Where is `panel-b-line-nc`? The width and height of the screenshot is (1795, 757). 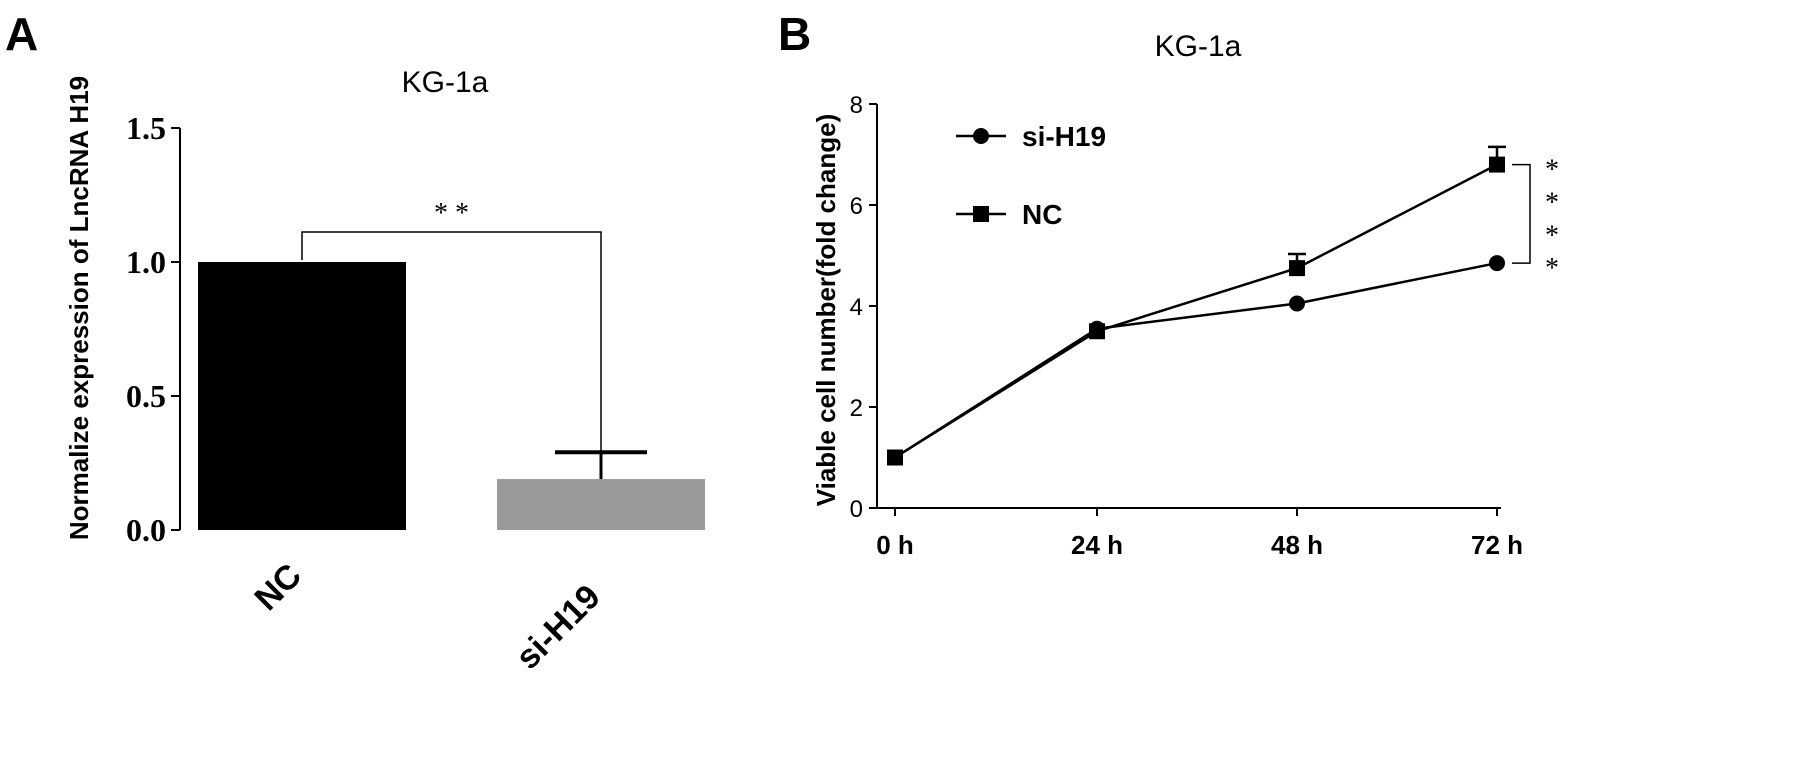
panel-b-line-nc is located at coordinates (1196, 311).